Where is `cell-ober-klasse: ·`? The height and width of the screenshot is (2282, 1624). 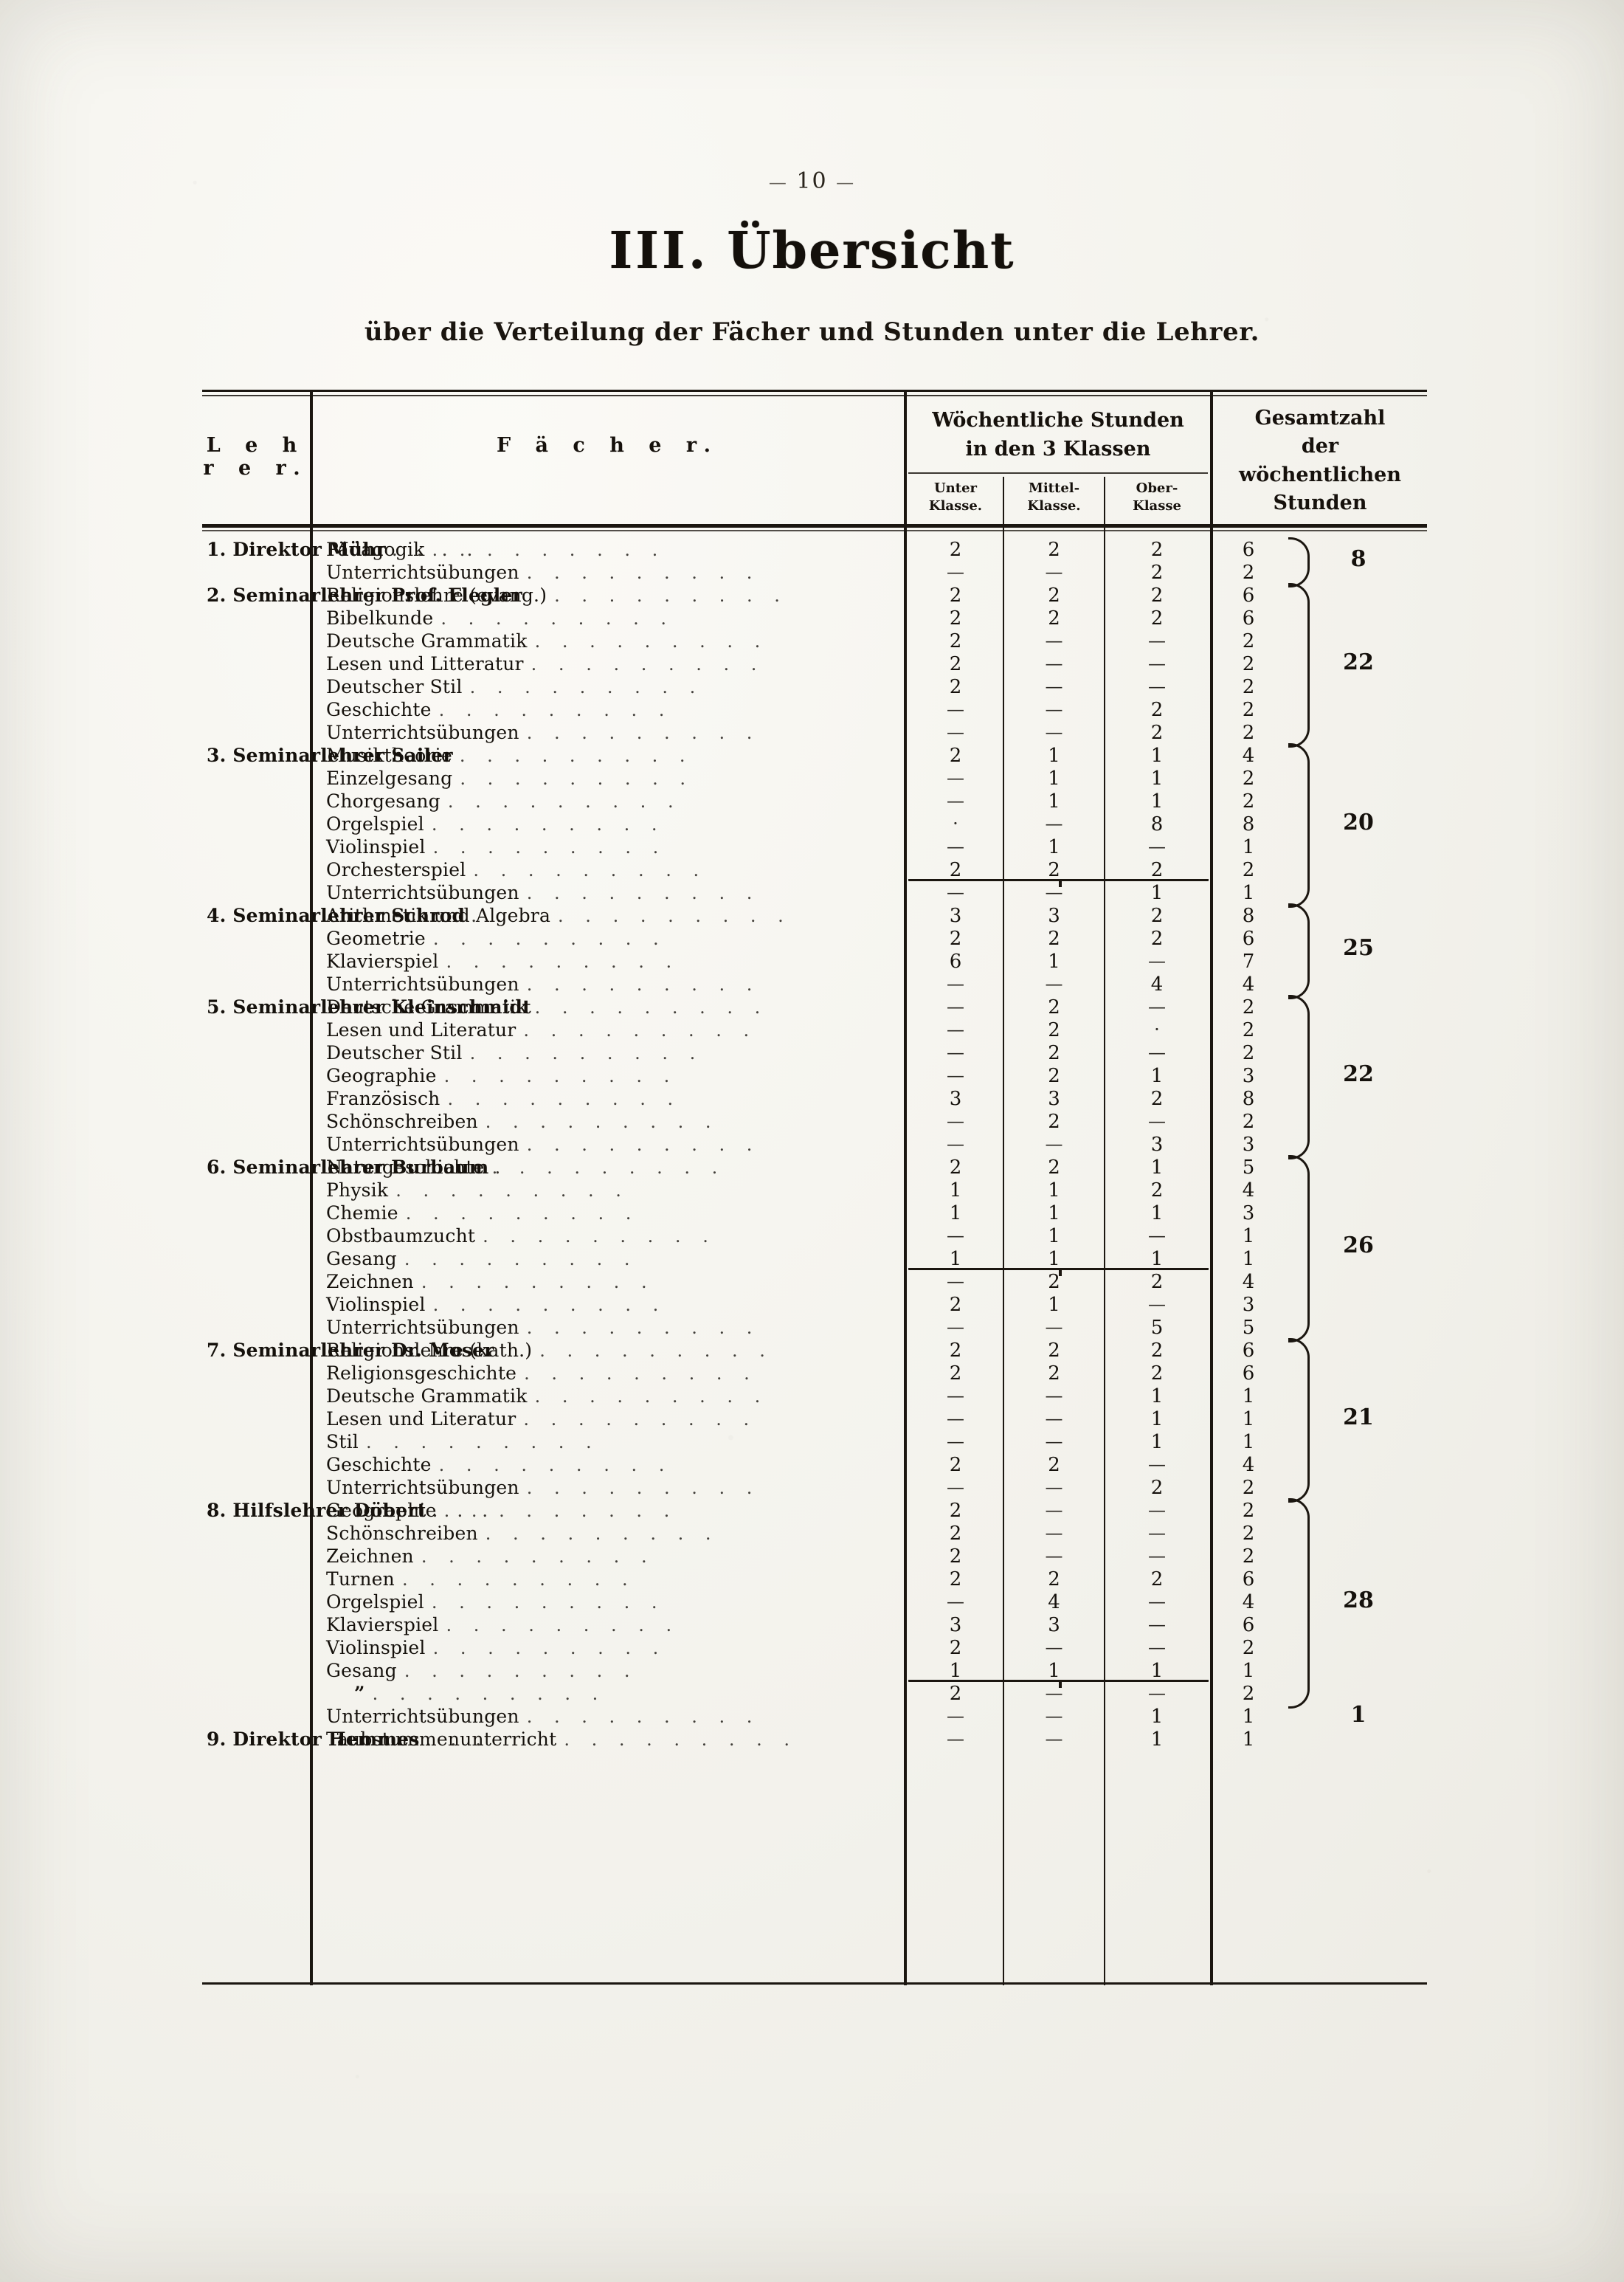
cell-ober-klasse: · is located at coordinates (1157, 1029).